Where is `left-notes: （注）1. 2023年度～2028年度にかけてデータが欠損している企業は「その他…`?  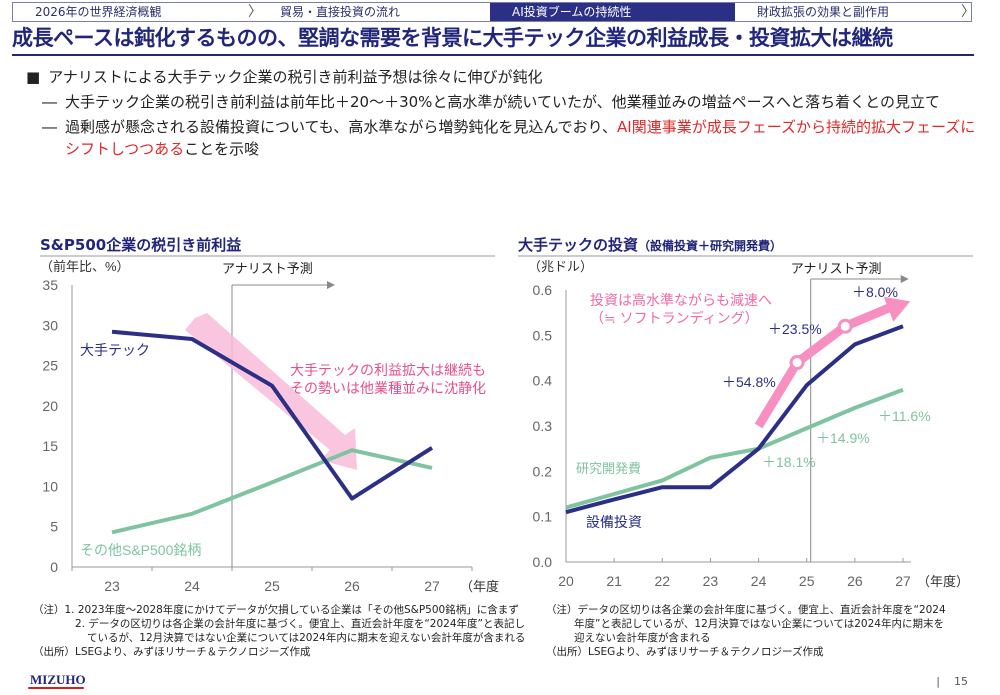
left-notes: （注）1. 2023年度～2028年度にかけてデータが欠損している企業は「その他… is located at coordinates (279, 631).